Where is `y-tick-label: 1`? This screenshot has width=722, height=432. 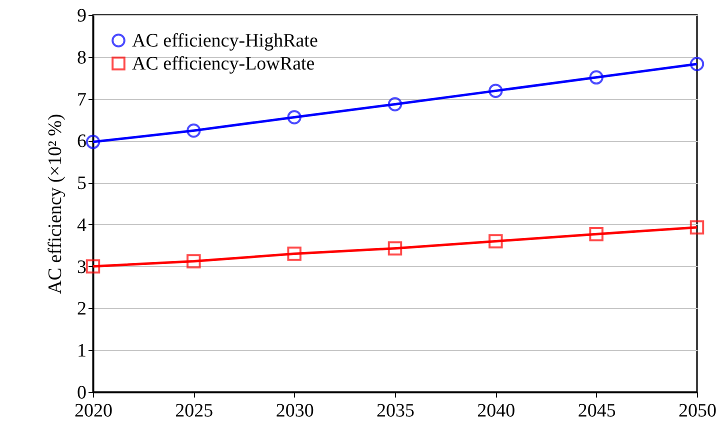 y-tick-label: 1 is located at coordinates (81, 351).